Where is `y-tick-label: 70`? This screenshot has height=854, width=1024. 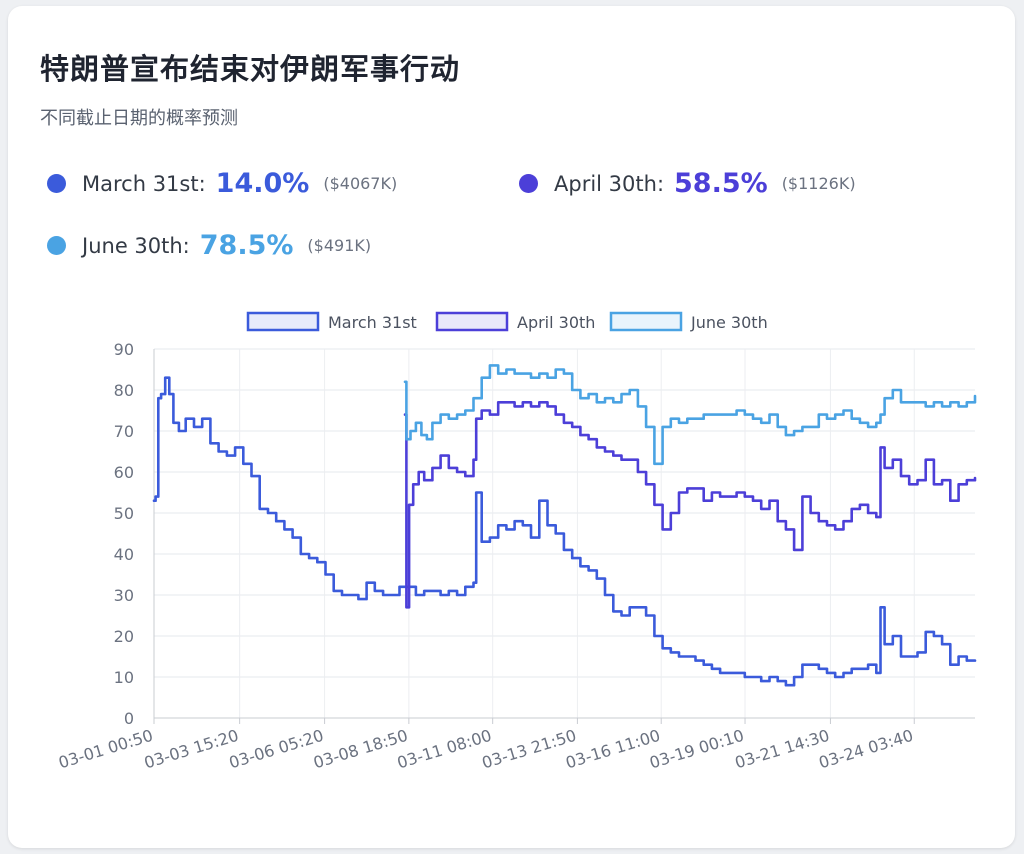 y-tick-label: 70 is located at coordinates (124, 431).